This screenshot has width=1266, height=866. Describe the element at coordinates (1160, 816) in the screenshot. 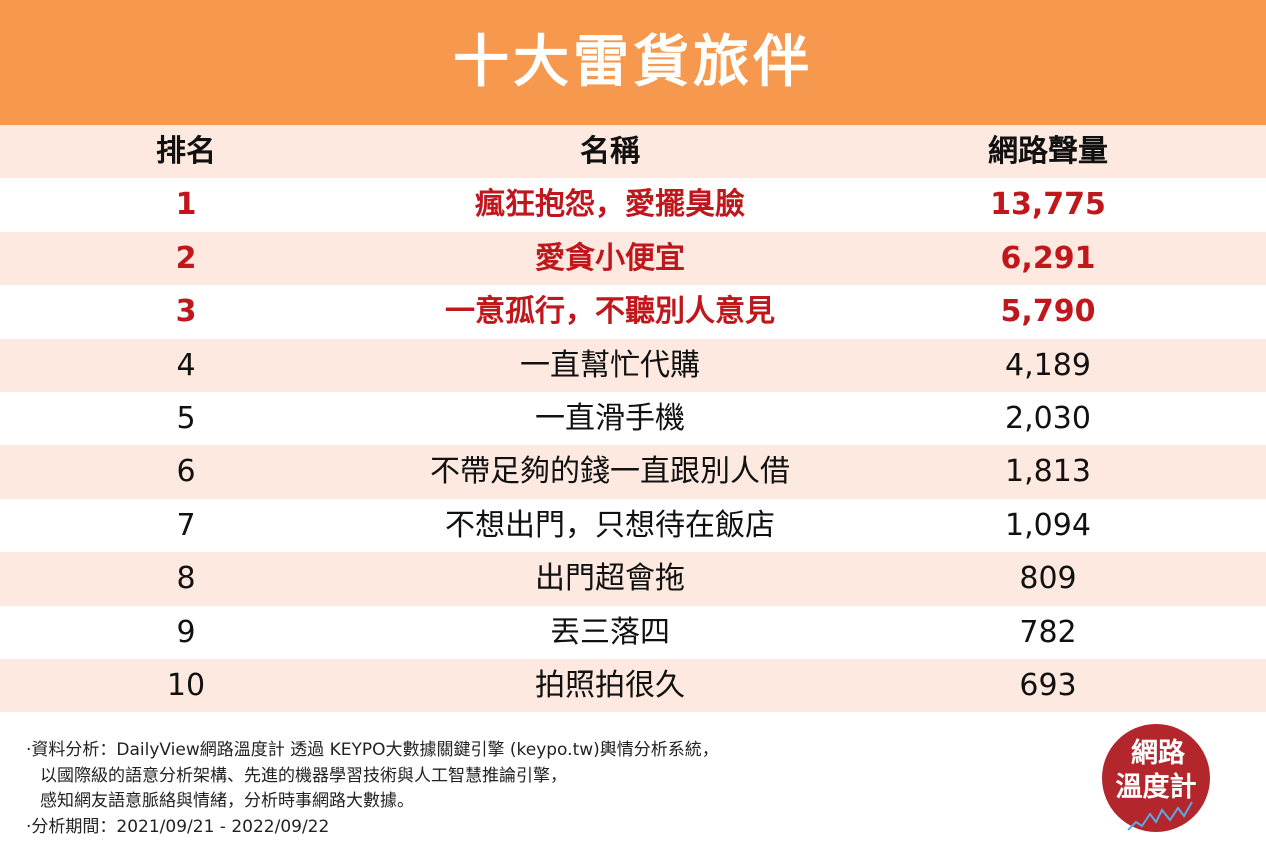

I see `logo-wave` at that location.